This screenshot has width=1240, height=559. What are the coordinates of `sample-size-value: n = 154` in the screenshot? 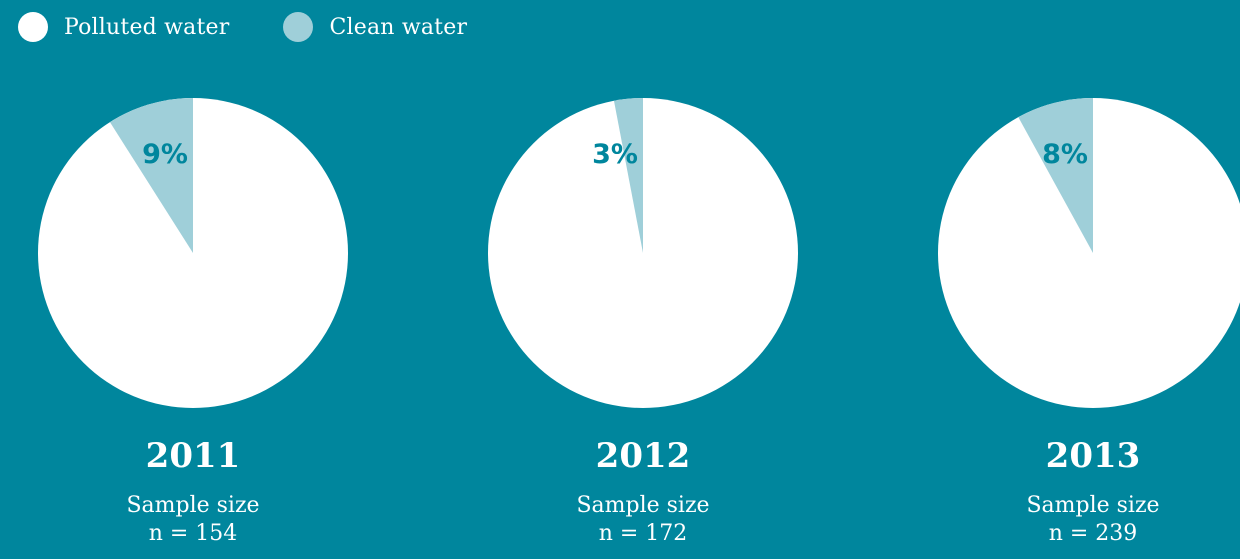 It's located at (193, 533).